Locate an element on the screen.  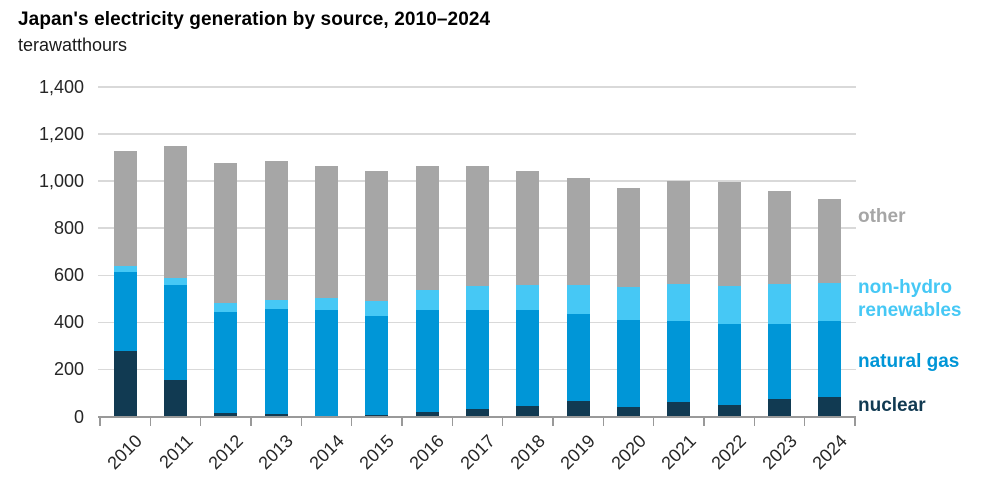
bar-2010-natural-gas is located at coordinates (125, 311).